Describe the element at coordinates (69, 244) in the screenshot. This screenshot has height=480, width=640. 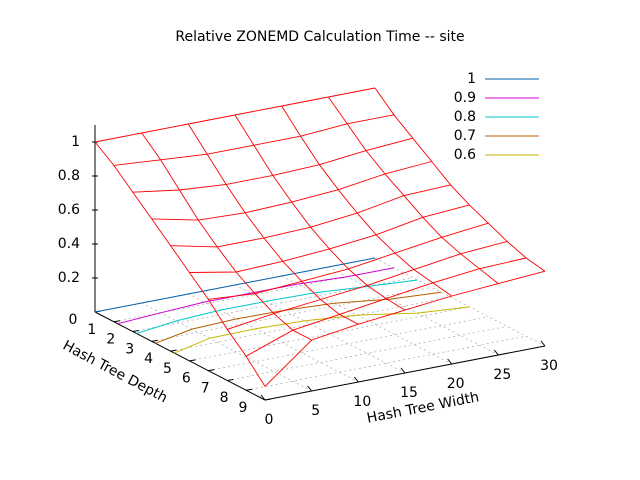
I see `z-tick-label: 0.4` at that location.